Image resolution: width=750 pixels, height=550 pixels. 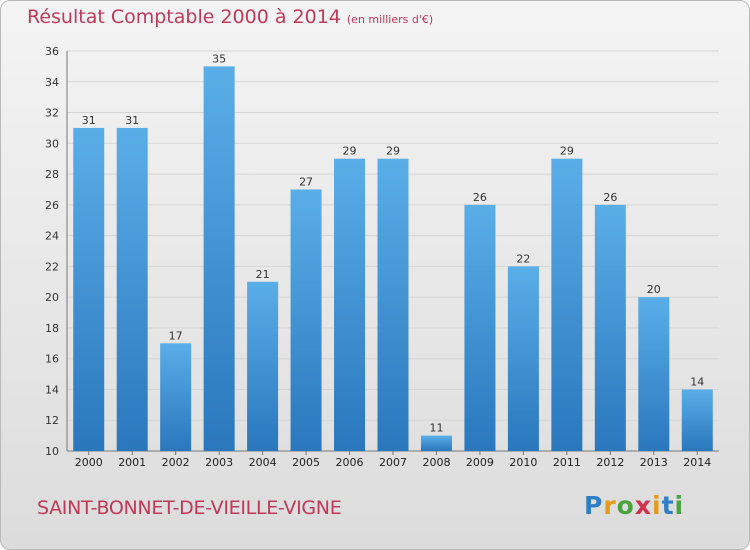 I want to click on logo-letter: P, so click(x=594, y=505).